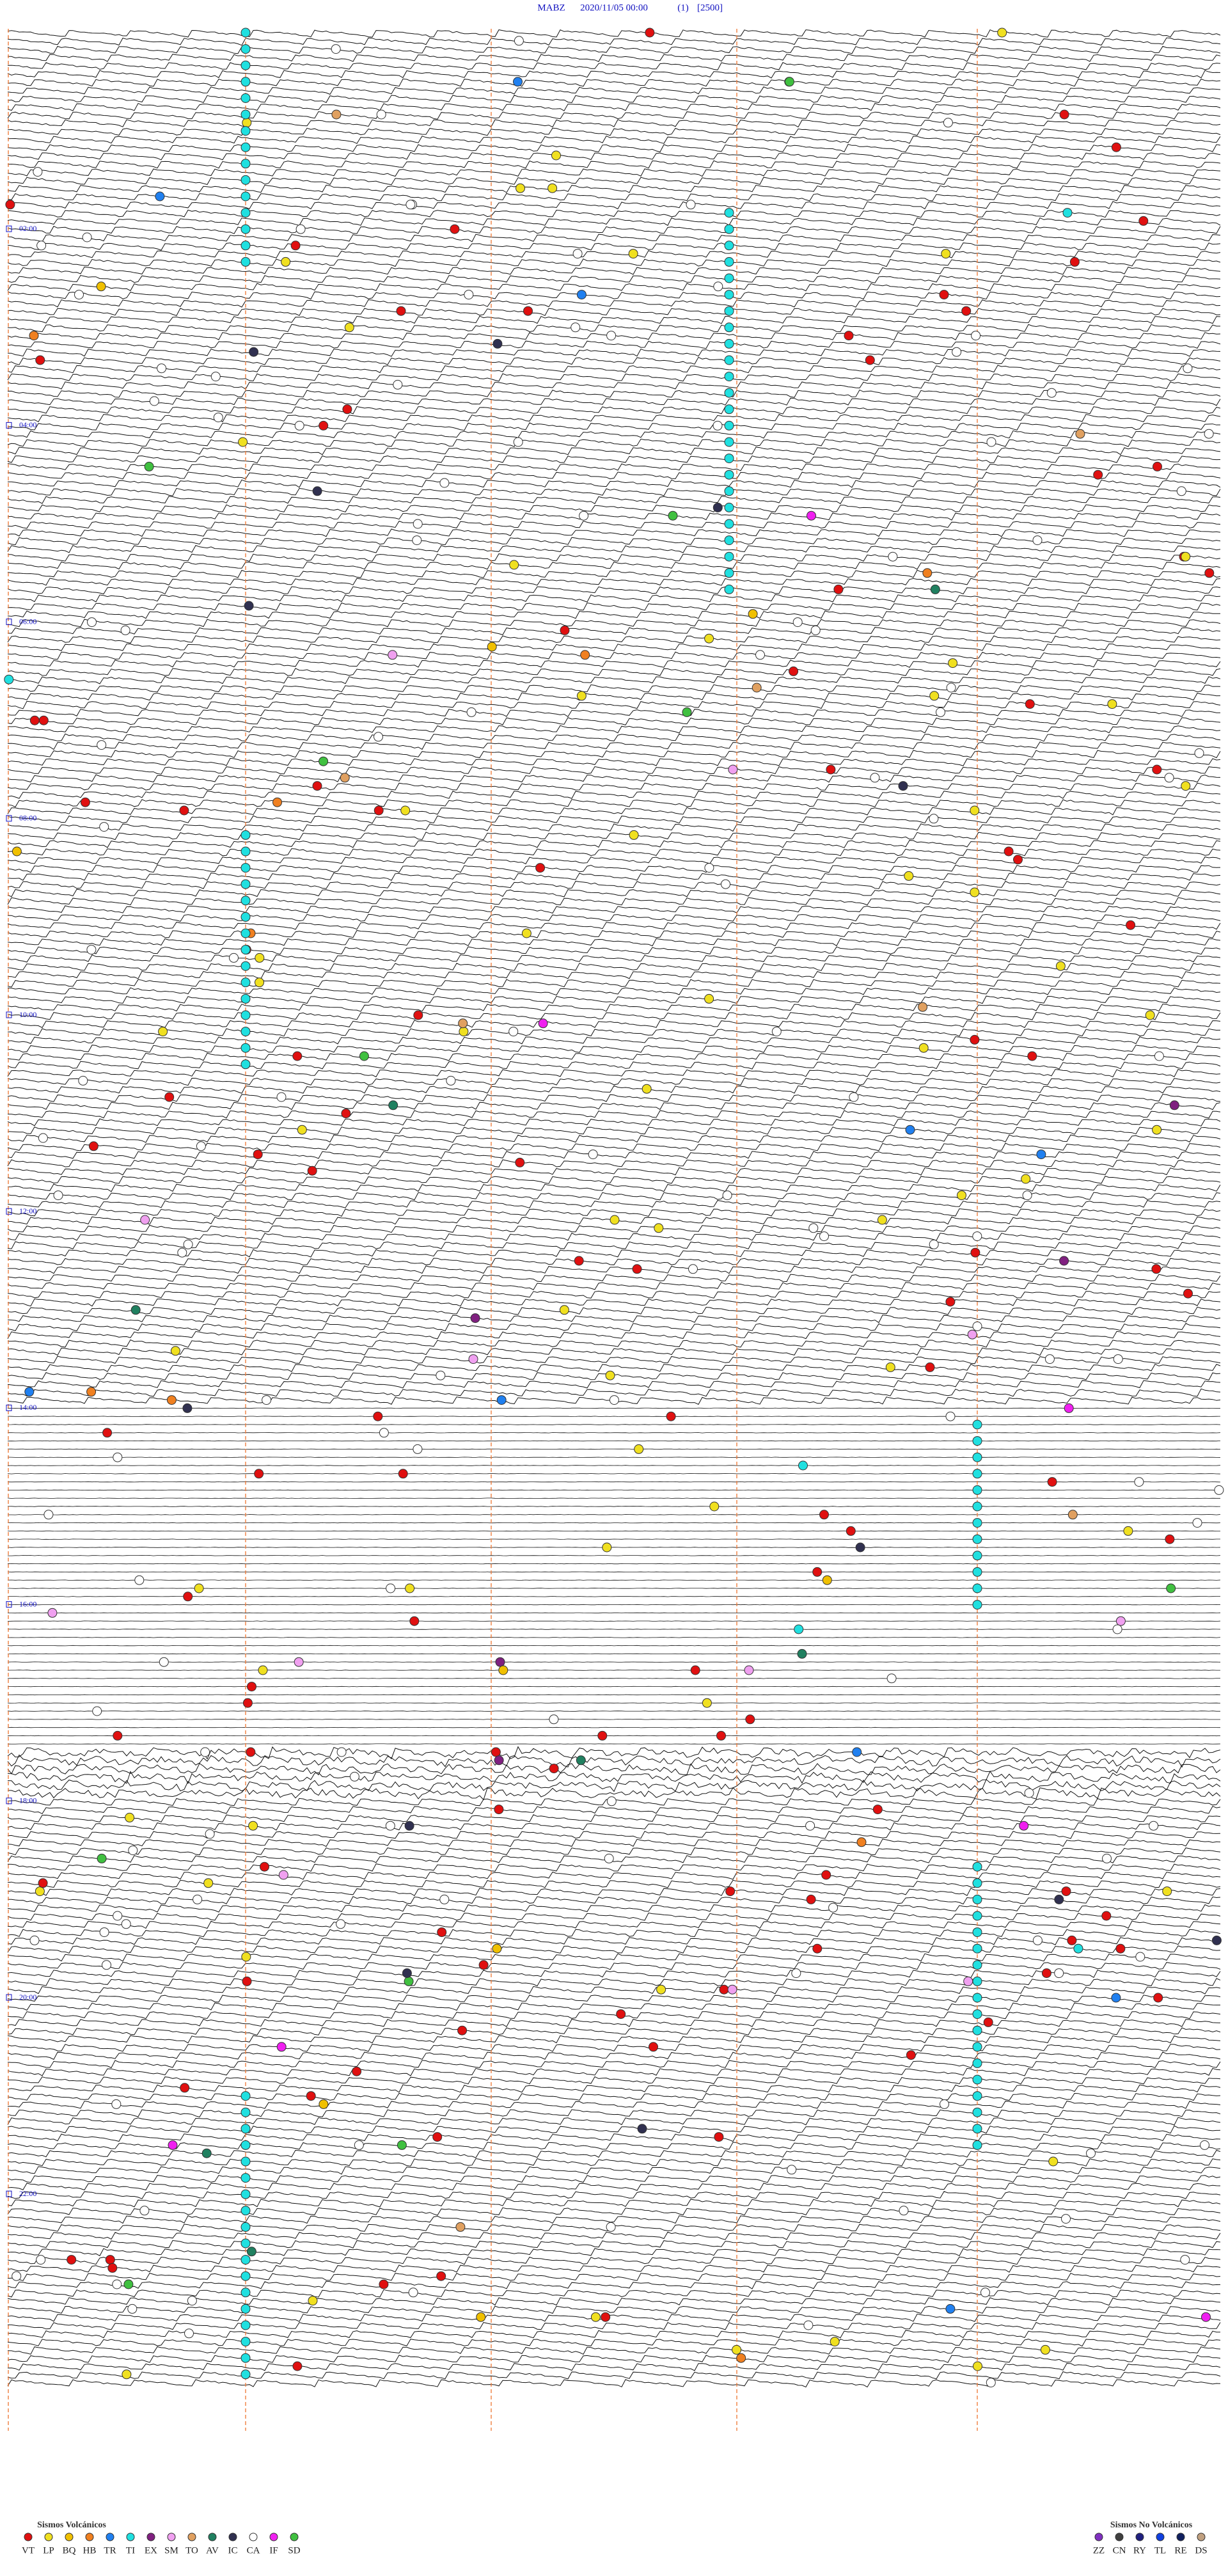 The height and width of the screenshot is (2576, 1228). I want to click on legend-label: TL, so click(1160, 2550).